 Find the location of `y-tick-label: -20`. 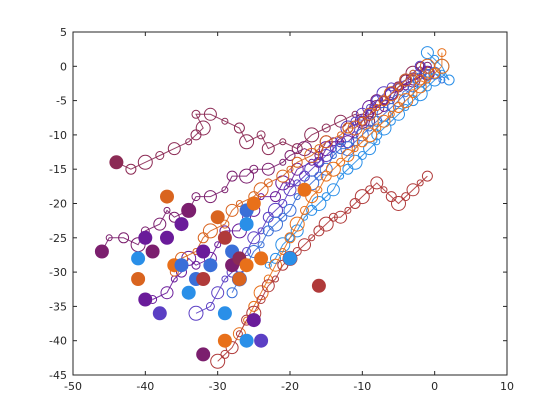

y-tick-label: -20 is located at coordinates (58, 204).